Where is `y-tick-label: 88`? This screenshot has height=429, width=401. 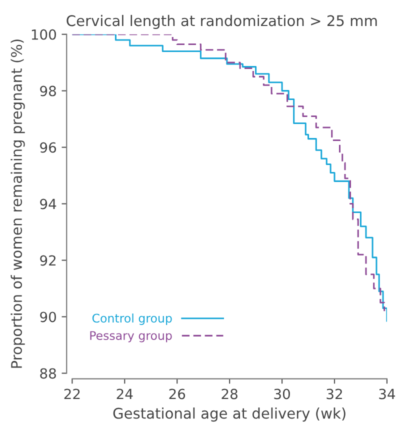 y-tick-label: 88 is located at coordinates (48, 373).